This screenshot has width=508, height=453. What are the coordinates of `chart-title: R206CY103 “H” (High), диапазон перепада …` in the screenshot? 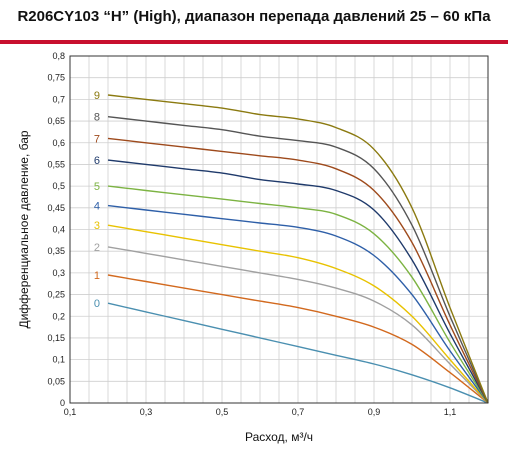 It's located at (254, 16).